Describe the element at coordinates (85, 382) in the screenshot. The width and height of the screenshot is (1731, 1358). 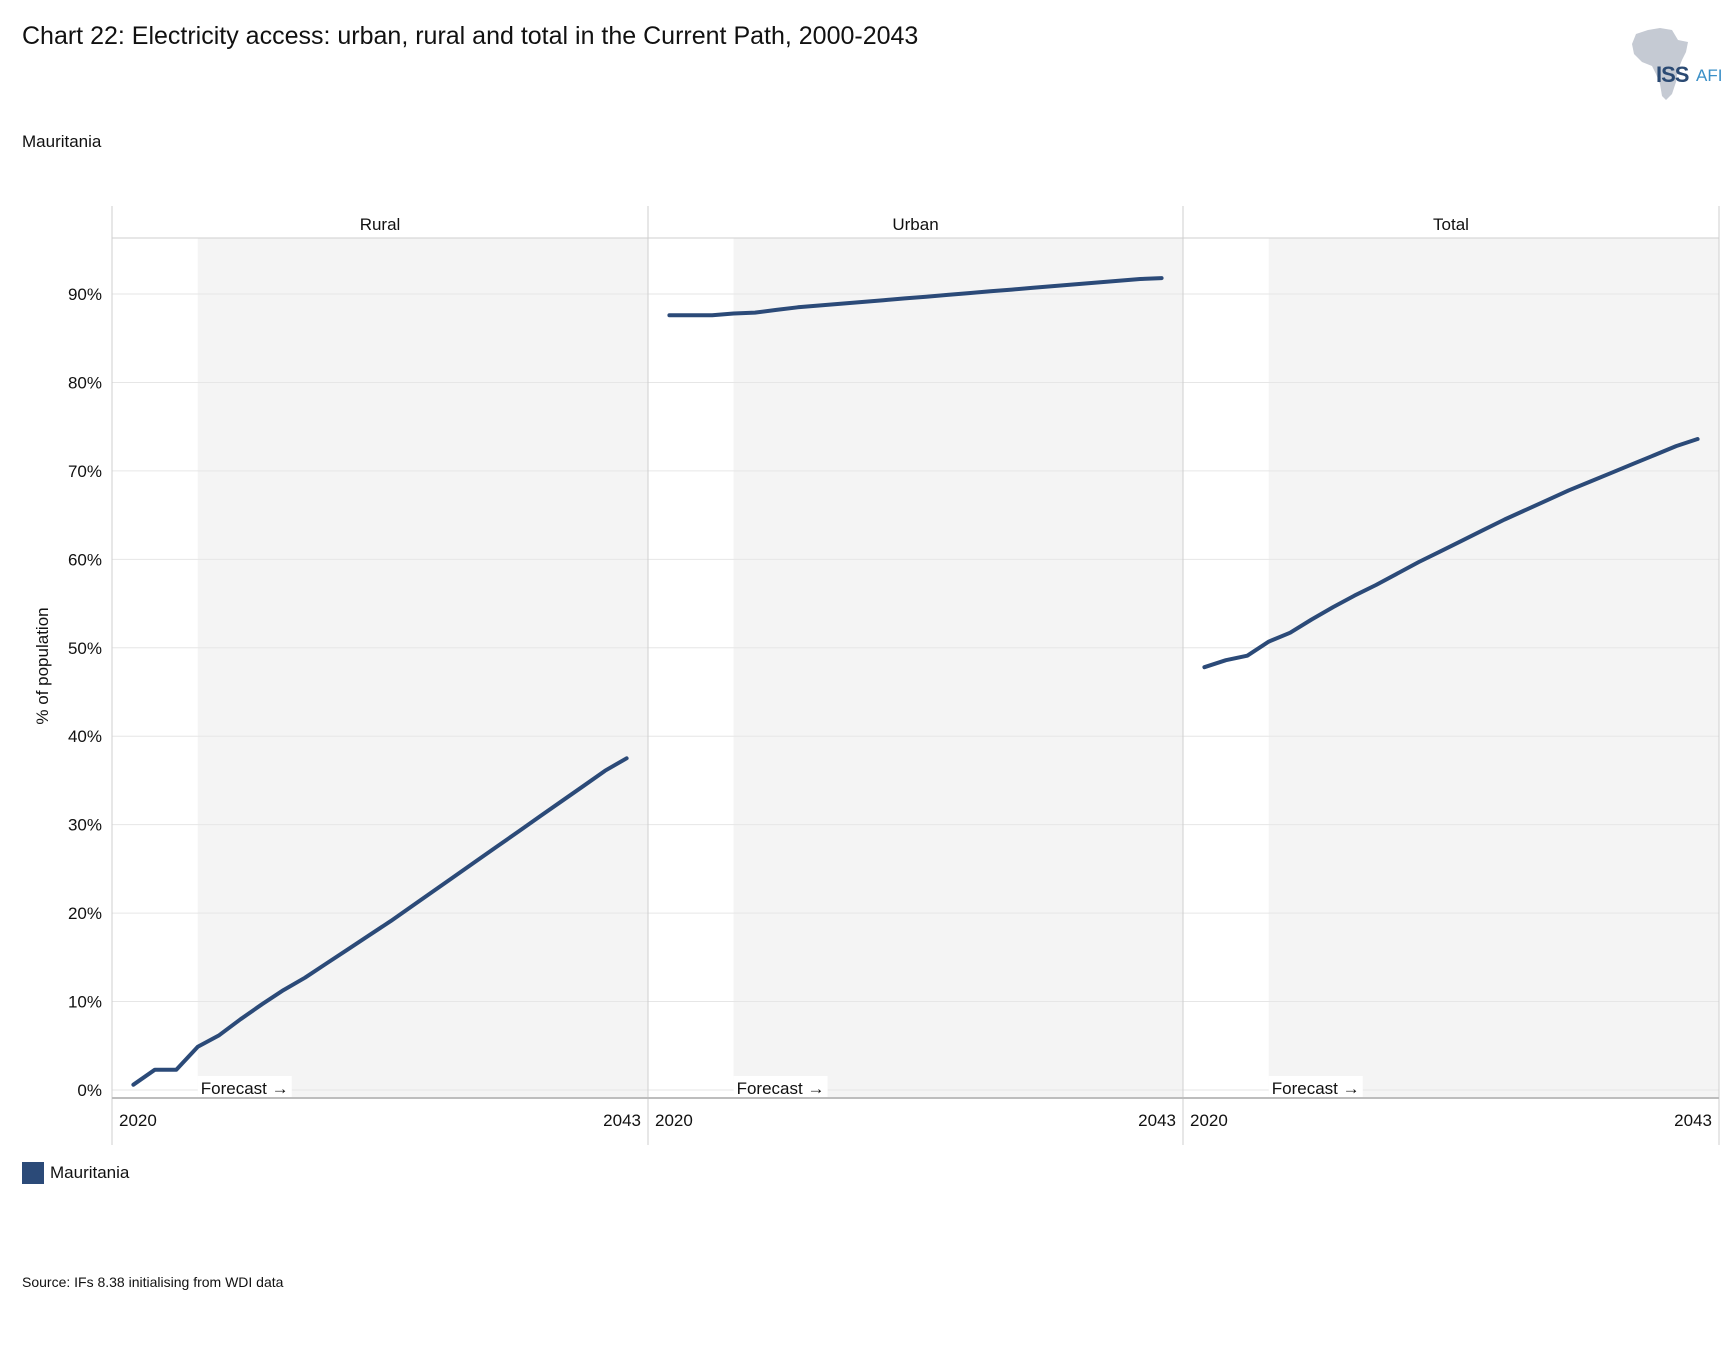
I see `y-tick-label: 80%` at that location.